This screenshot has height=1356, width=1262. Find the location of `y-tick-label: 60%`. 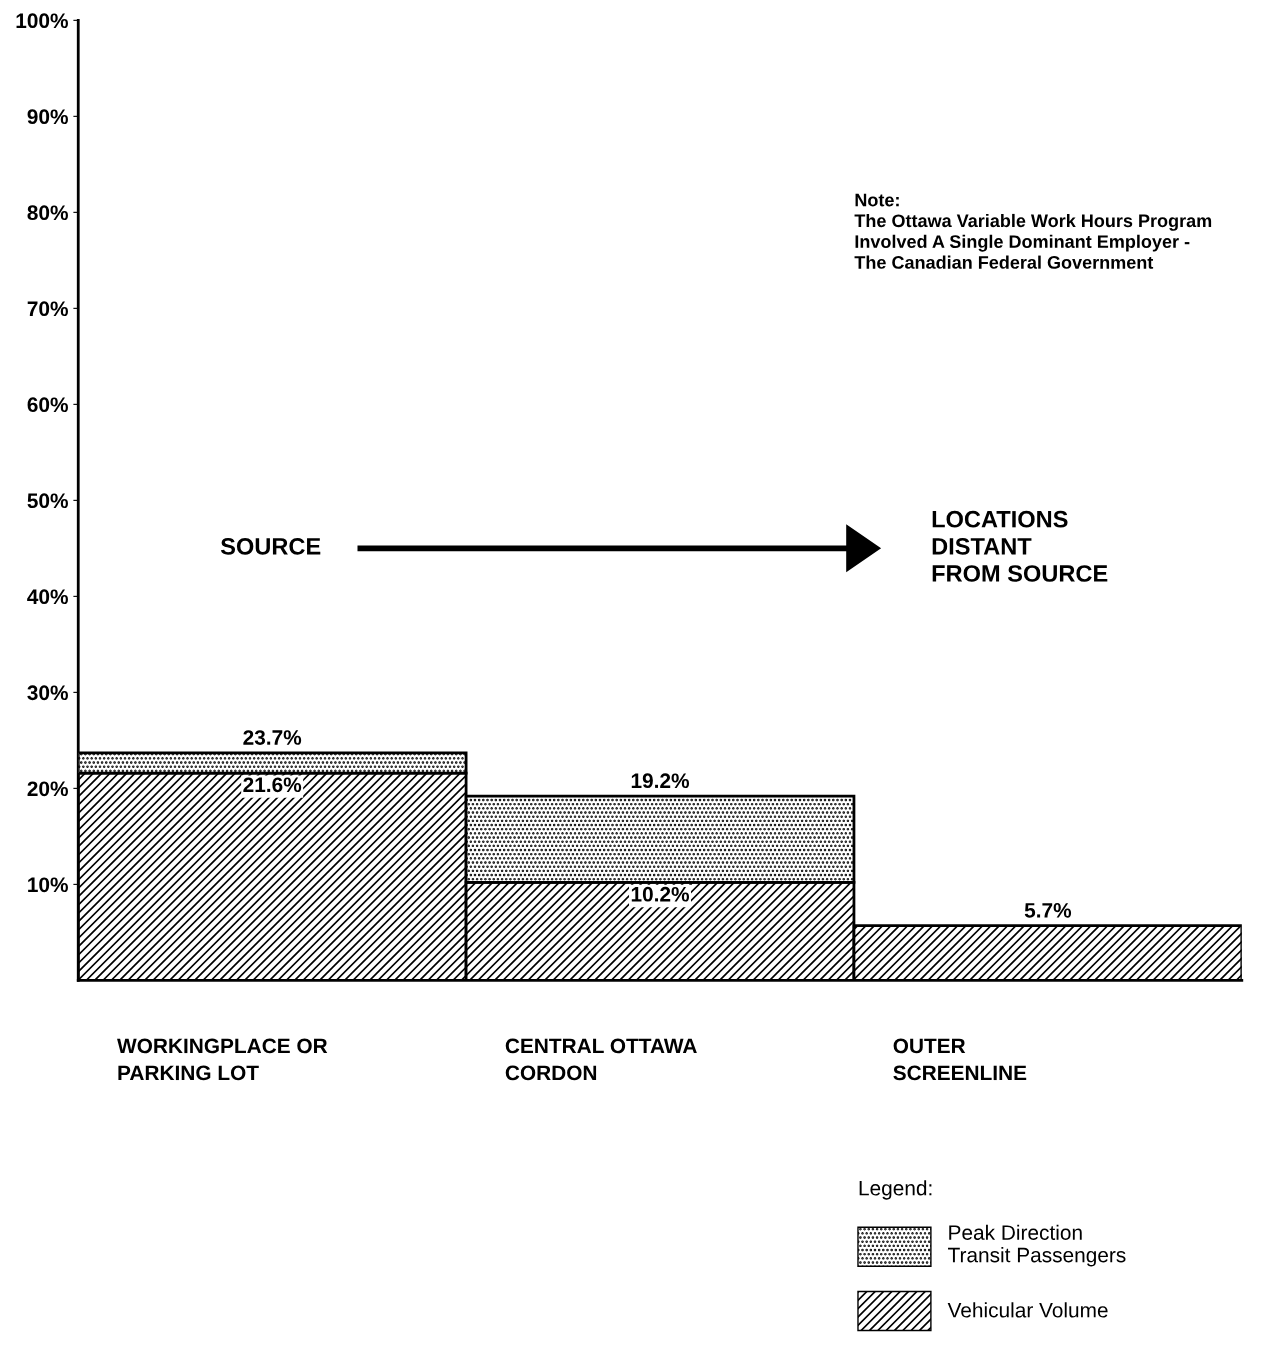

y-tick-label: 60% is located at coordinates (47, 405).